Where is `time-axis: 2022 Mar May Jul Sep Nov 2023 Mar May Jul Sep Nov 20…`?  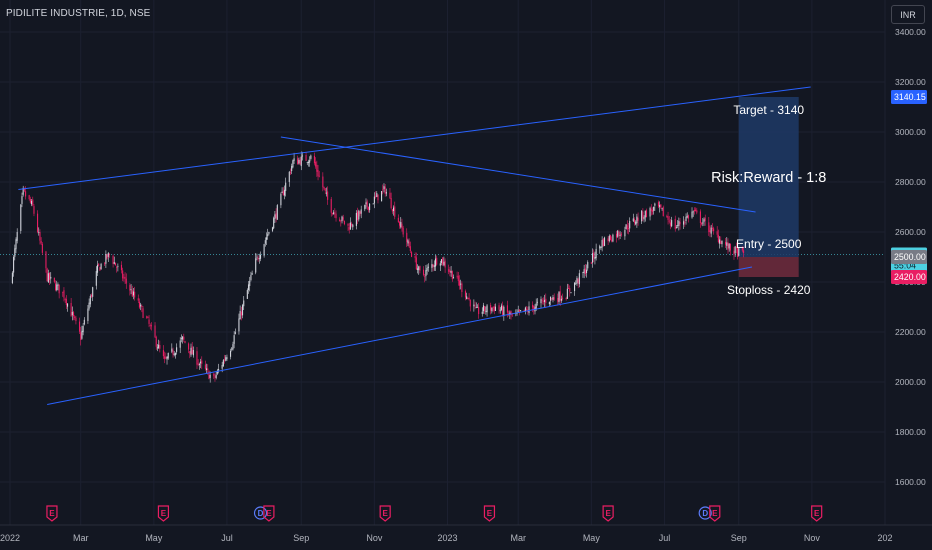 time-axis: 2022 Mar May Jul Sep Nov 2023 Mar May Jul Sep Nov 20… is located at coordinates (466, 533).